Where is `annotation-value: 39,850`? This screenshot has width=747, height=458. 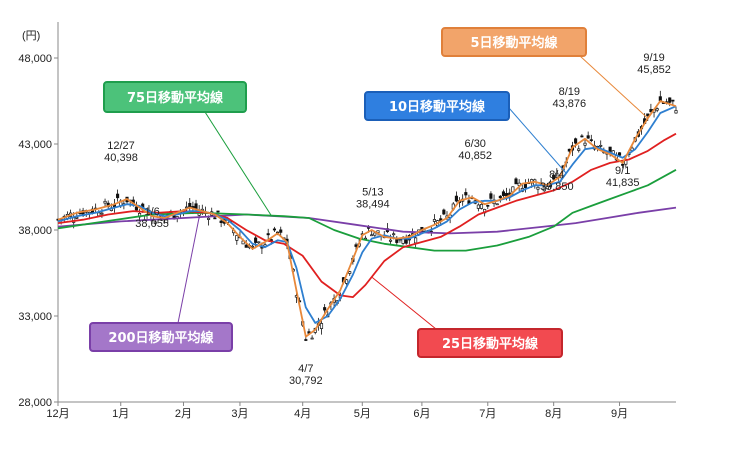
annotation-value: 39,850 is located at coordinates (557, 187).